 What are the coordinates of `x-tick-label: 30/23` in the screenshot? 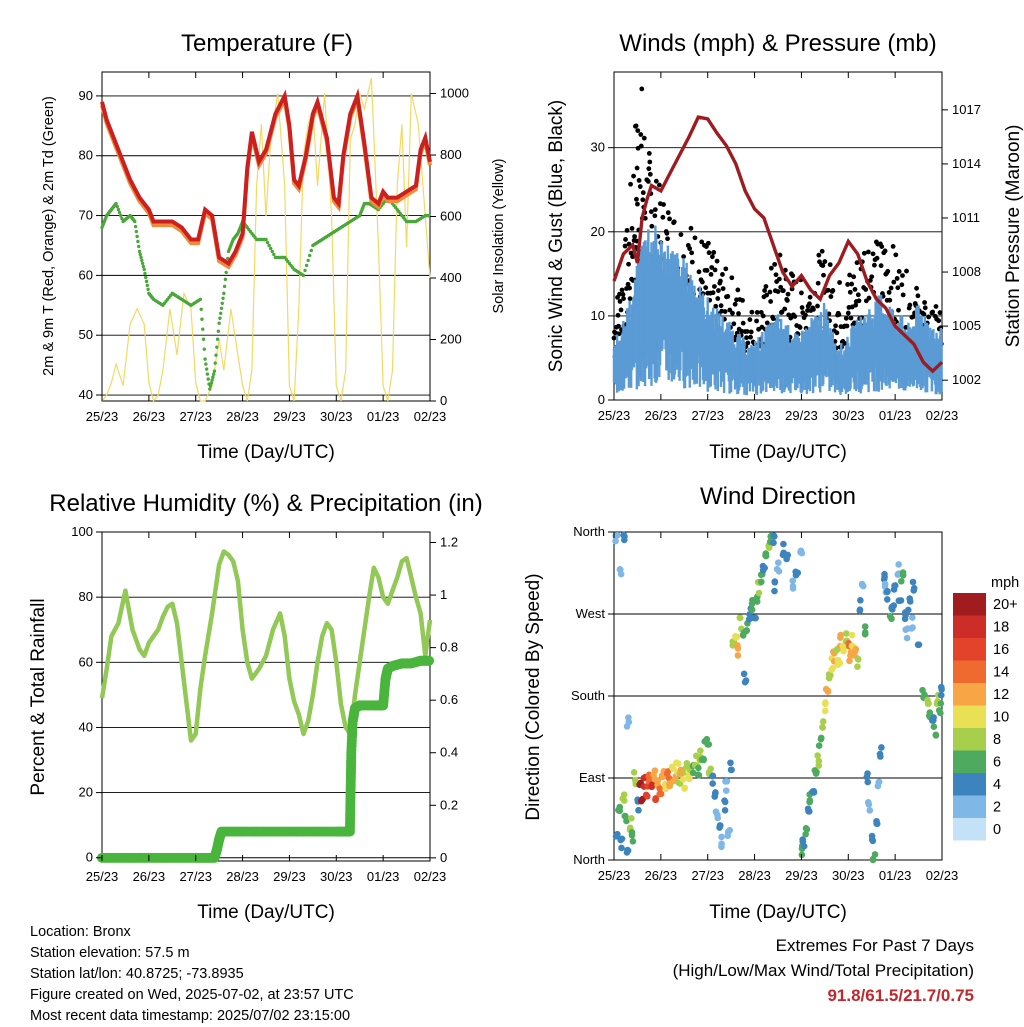 It's located at (848, 875).